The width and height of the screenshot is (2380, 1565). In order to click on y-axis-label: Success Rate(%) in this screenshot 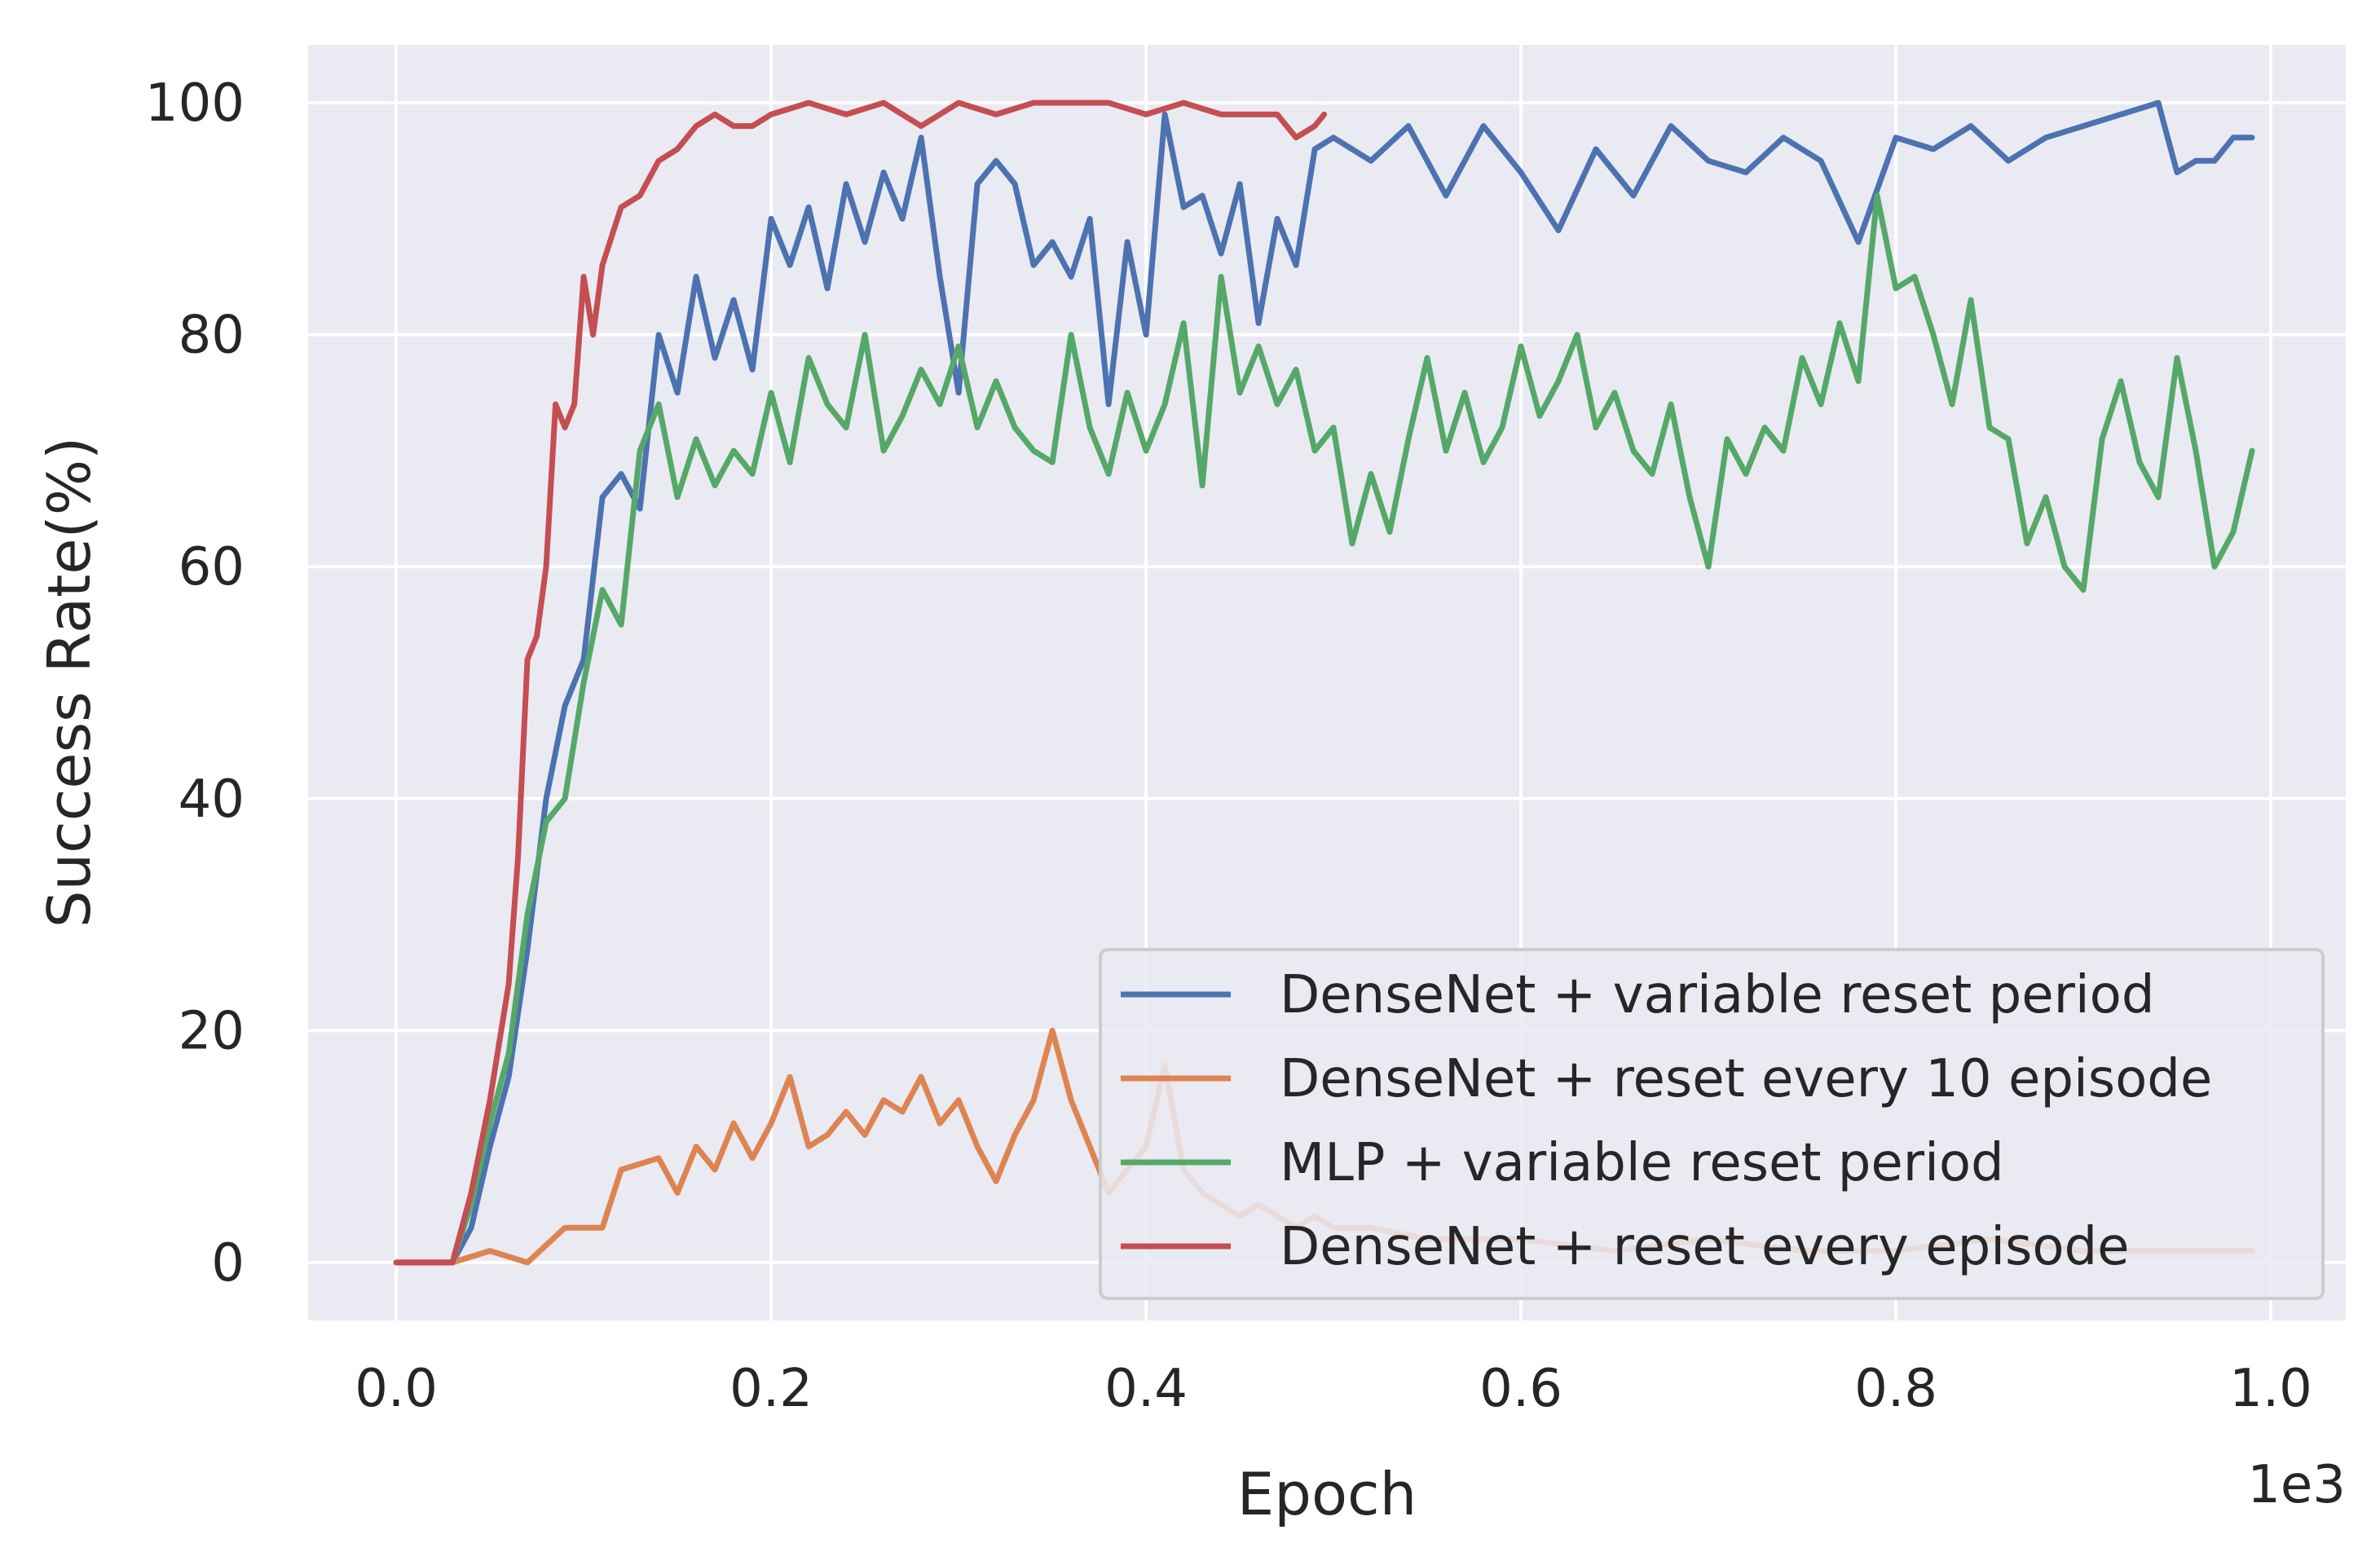, I will do `click(69, 682)`.